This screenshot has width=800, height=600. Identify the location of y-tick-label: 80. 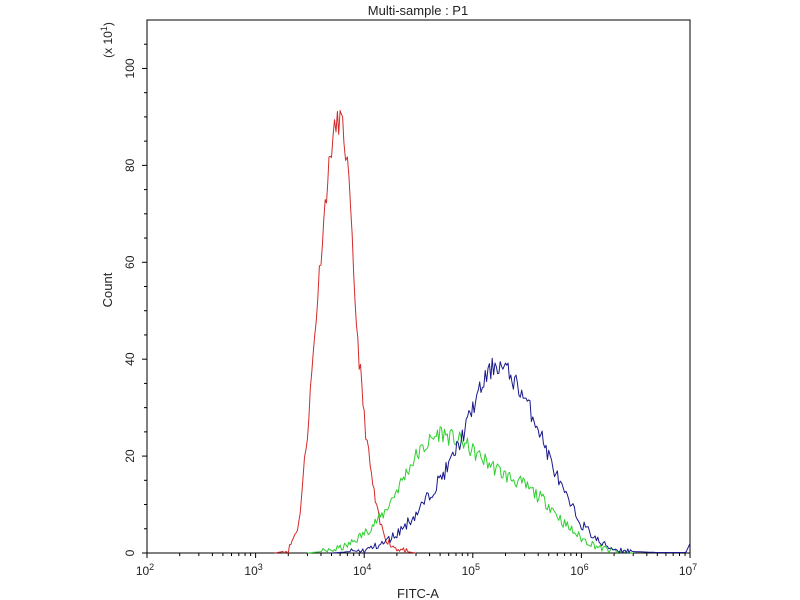
(130, 165).